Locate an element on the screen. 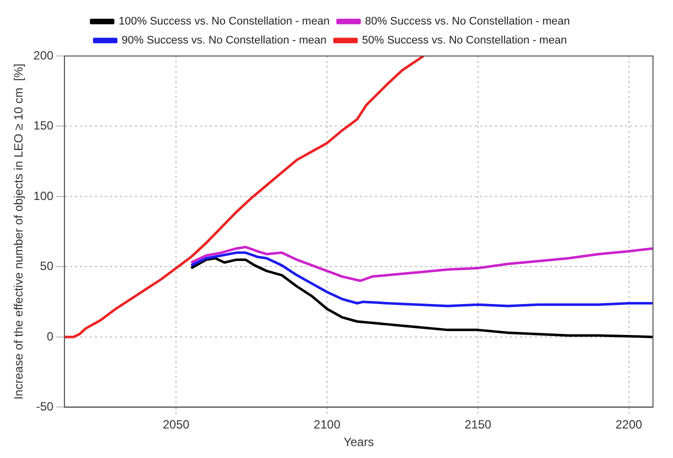  y-tick-label: 150 is located at coordinates (43, 125).